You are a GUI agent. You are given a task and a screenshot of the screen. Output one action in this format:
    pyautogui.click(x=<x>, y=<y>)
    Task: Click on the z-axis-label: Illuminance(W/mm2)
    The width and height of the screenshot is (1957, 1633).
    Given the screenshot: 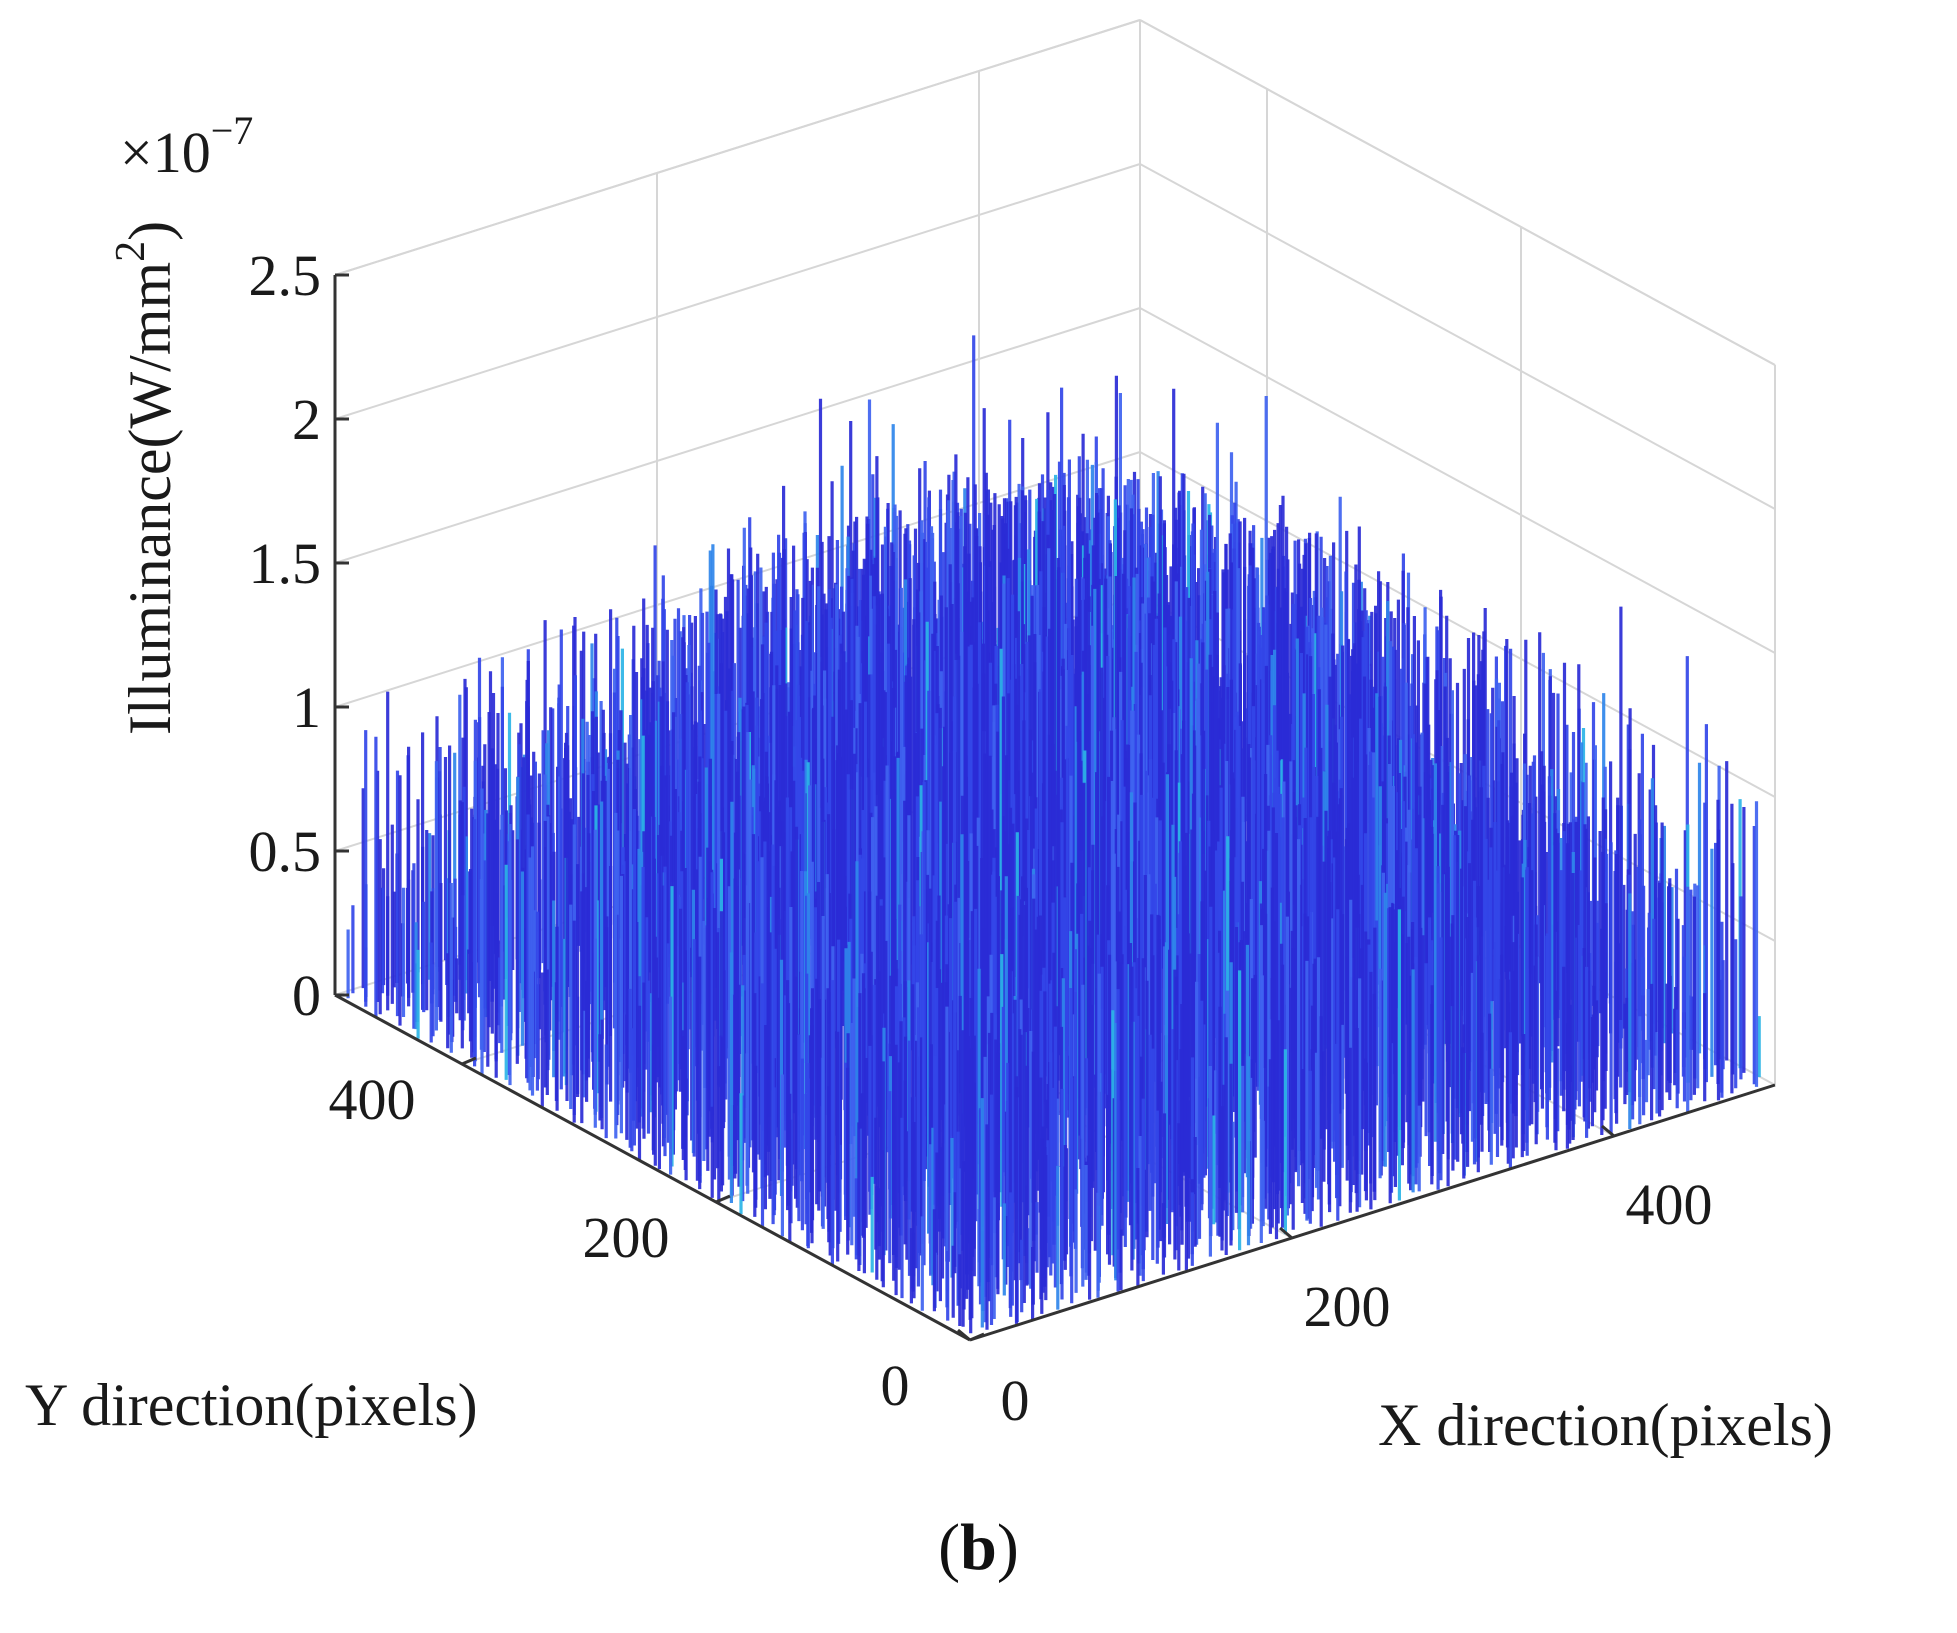 What is the action you would take?
    pyautogui.click(x=145, y=478)
    